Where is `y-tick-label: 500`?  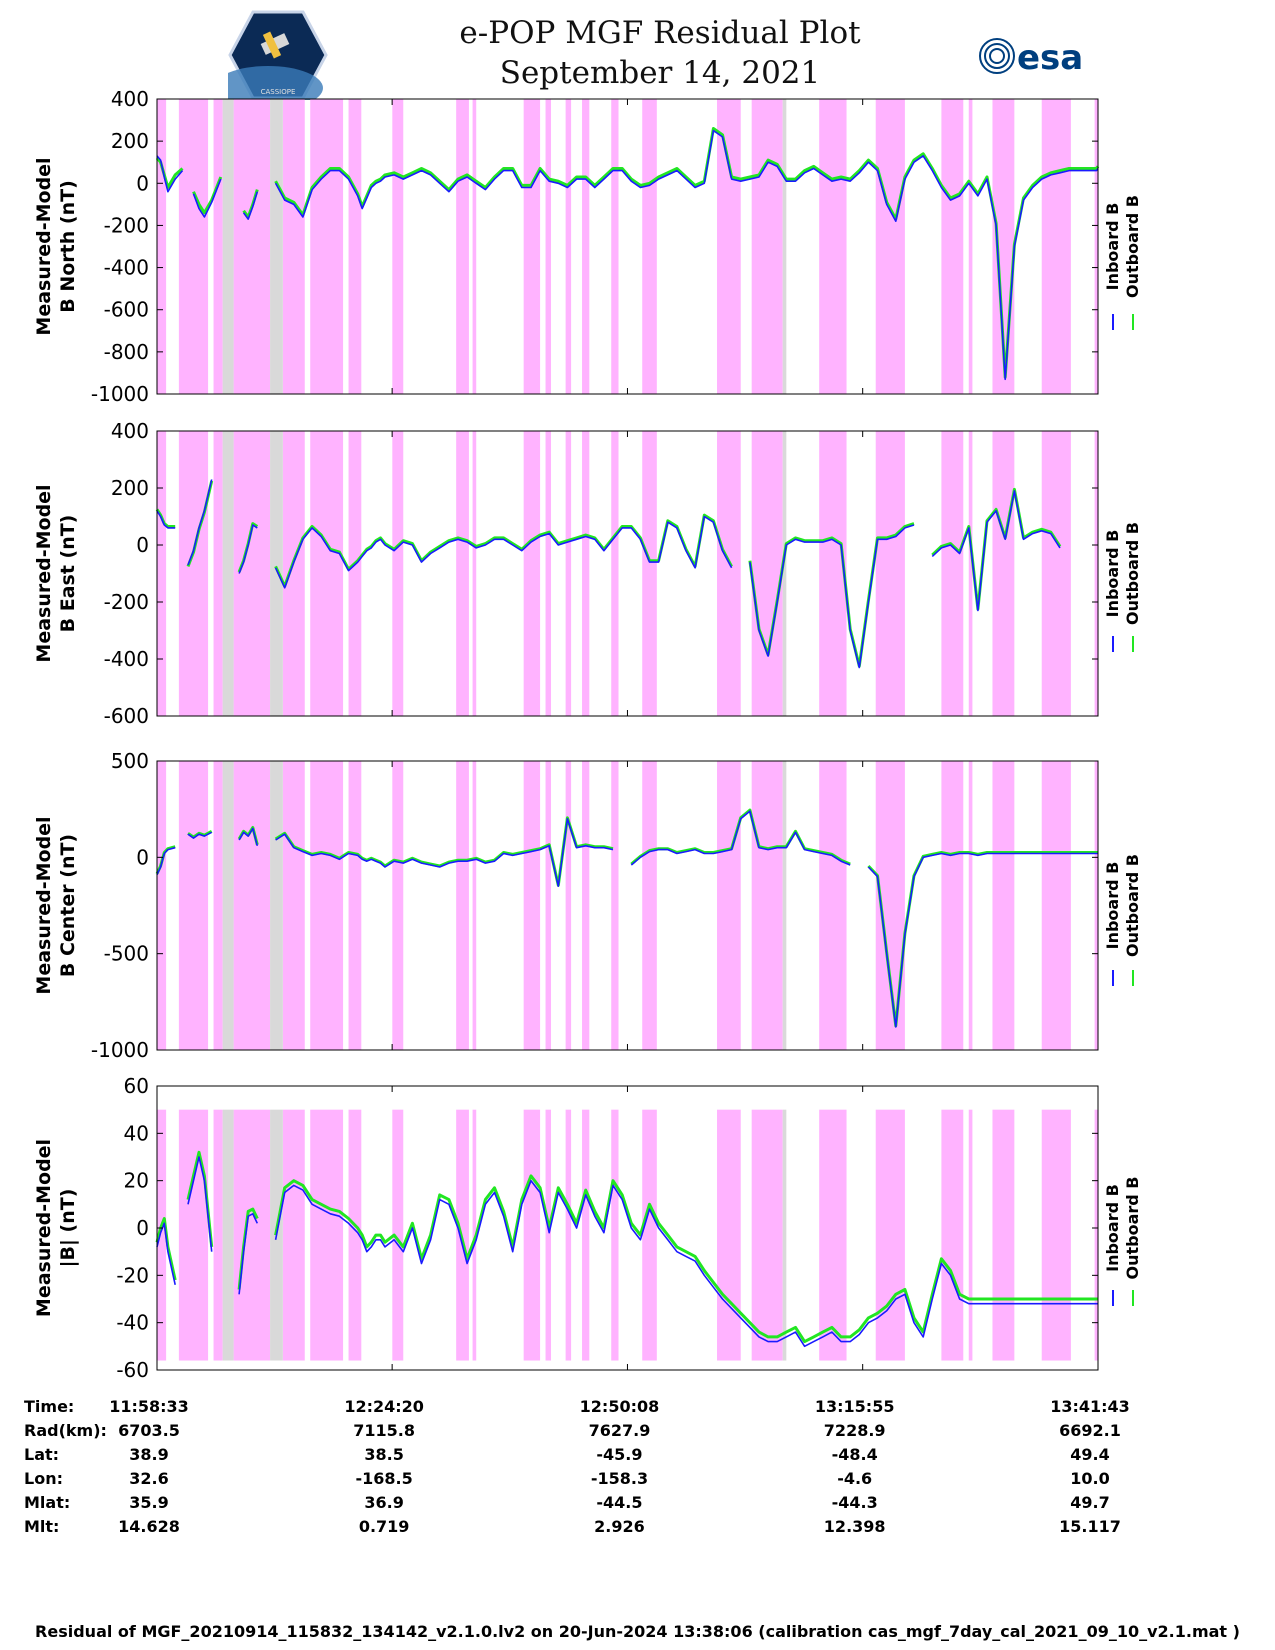 y-tick-label: 500 is located at coordinates (130, 761).